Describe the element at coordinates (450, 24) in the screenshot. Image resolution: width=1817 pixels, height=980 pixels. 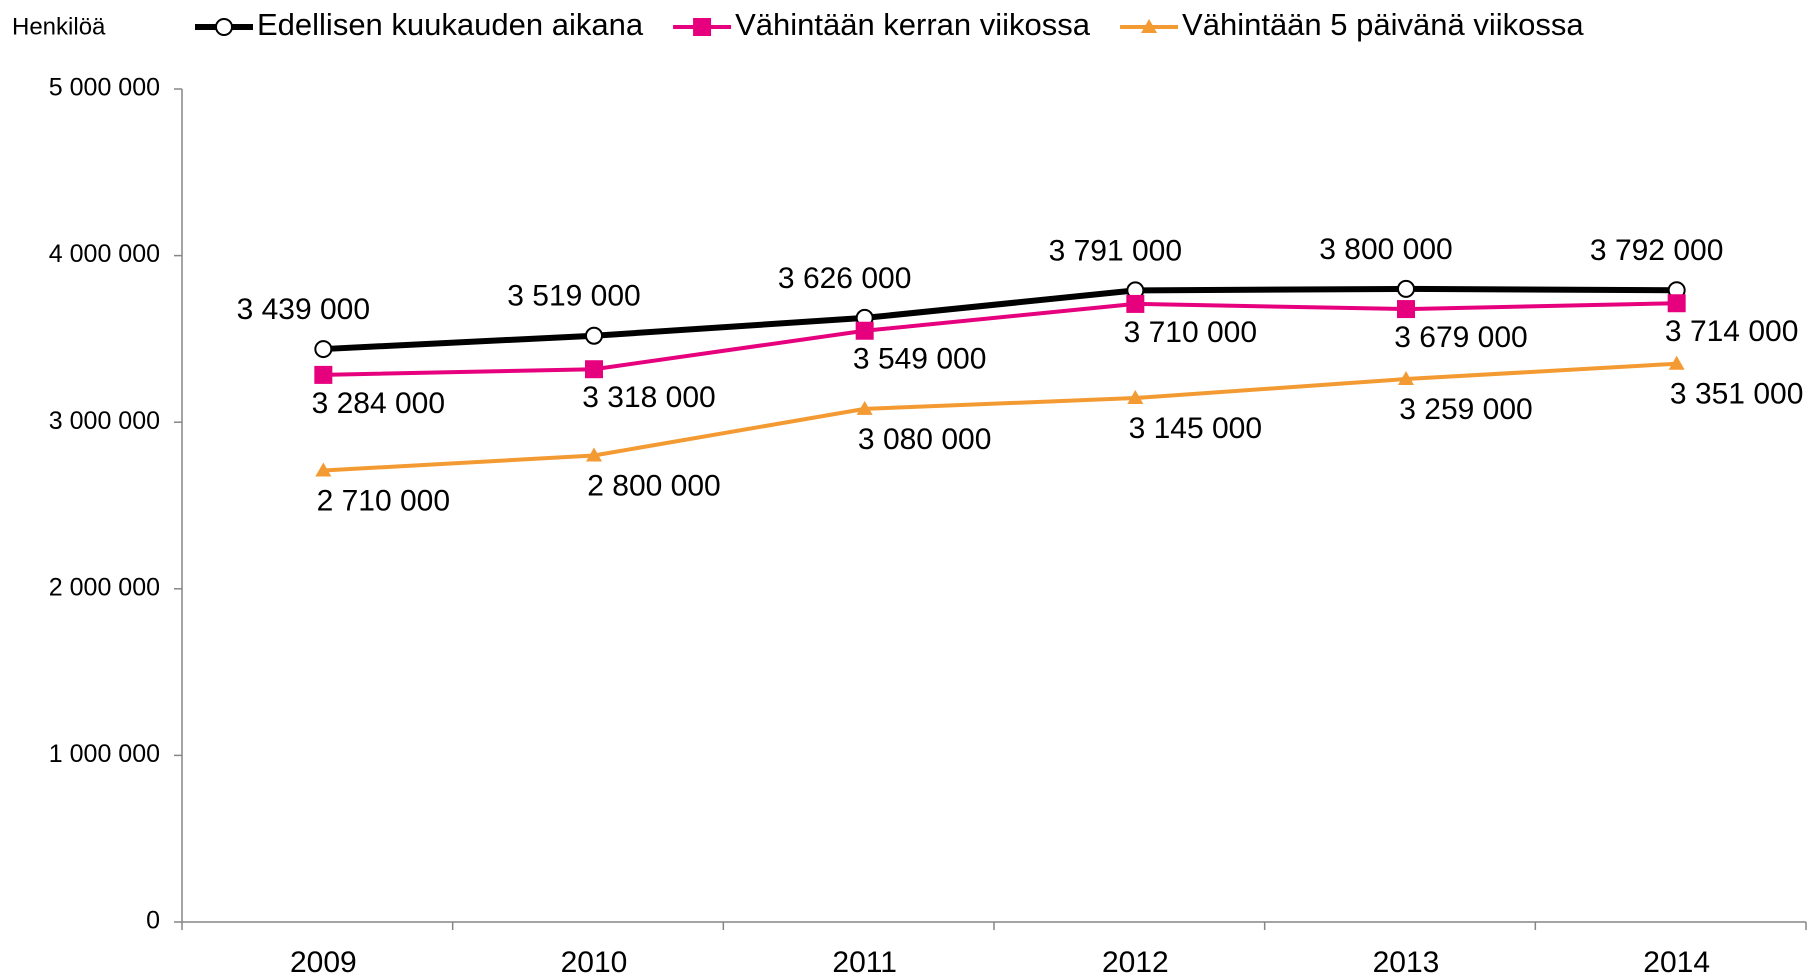
I see `legend-label: Edellisen kuukauden aikana` at that location.